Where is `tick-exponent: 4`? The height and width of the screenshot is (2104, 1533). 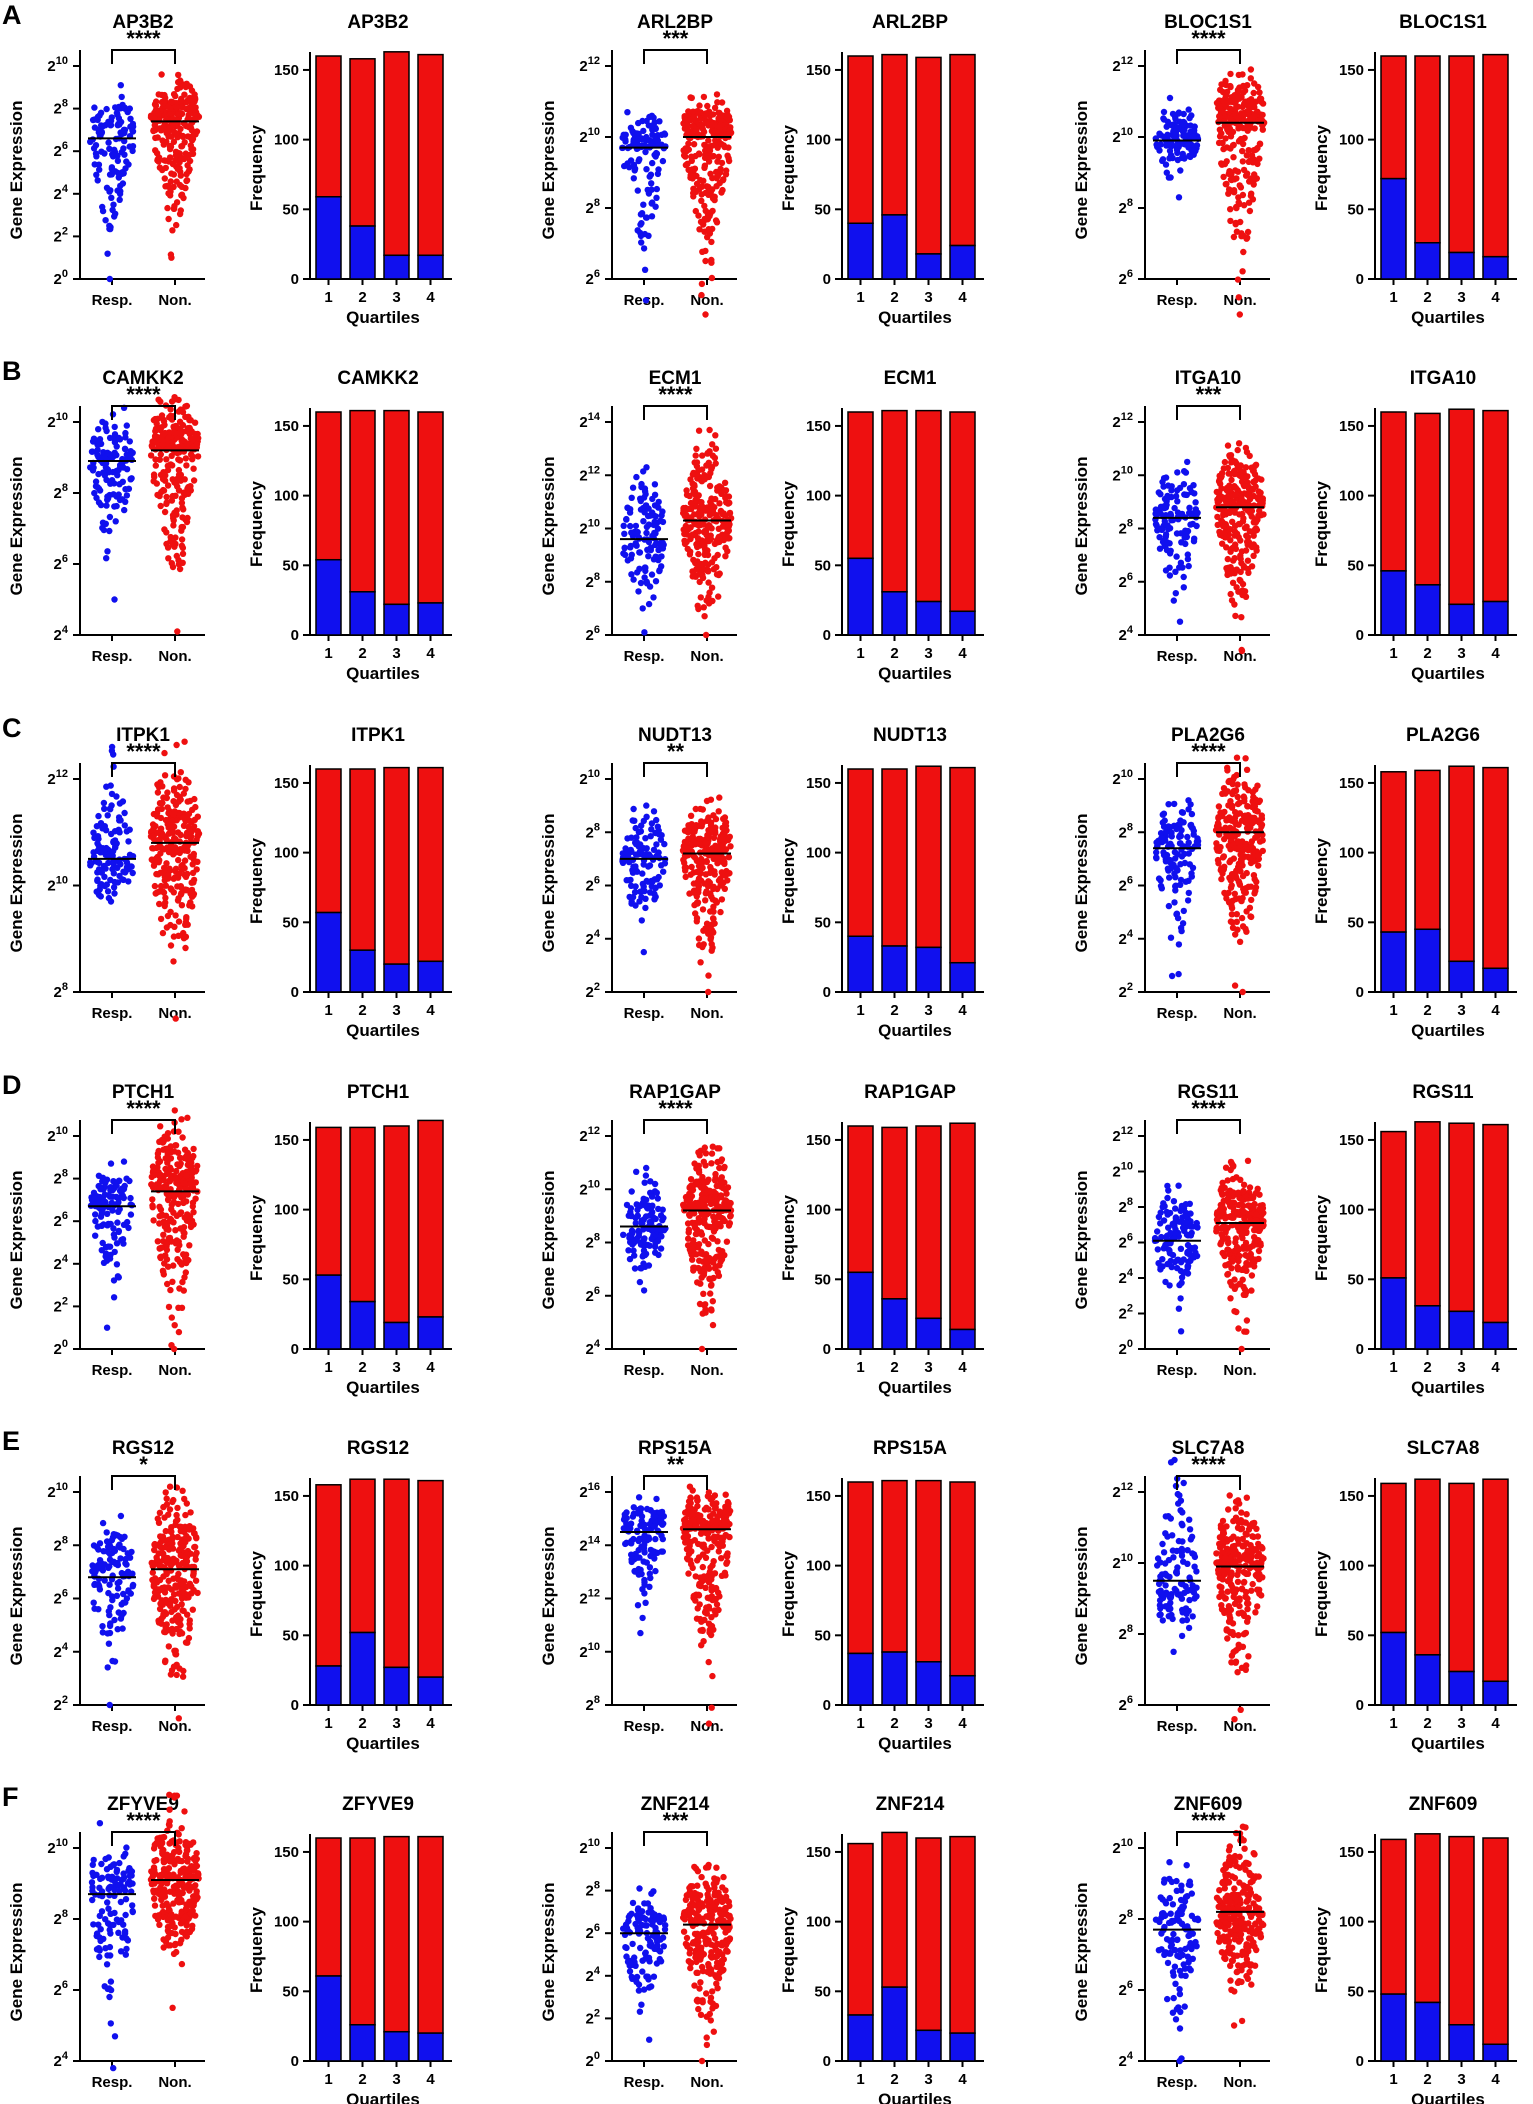 tick-exponent: 4 is located at coordinates (65, 630).